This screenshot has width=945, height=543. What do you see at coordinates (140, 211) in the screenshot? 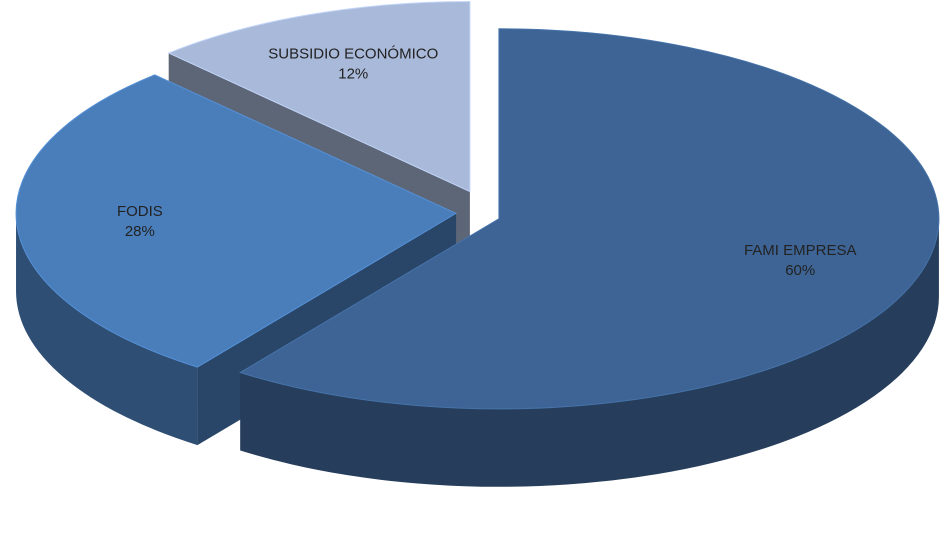
I see `slice-label: FODIS` at bounding box center [140, 211].